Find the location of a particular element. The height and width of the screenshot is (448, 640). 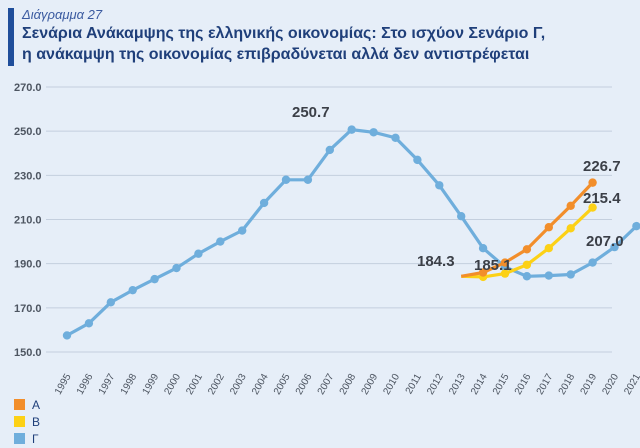

x-tick-label: 2006 is located at coordinates (304, 384).